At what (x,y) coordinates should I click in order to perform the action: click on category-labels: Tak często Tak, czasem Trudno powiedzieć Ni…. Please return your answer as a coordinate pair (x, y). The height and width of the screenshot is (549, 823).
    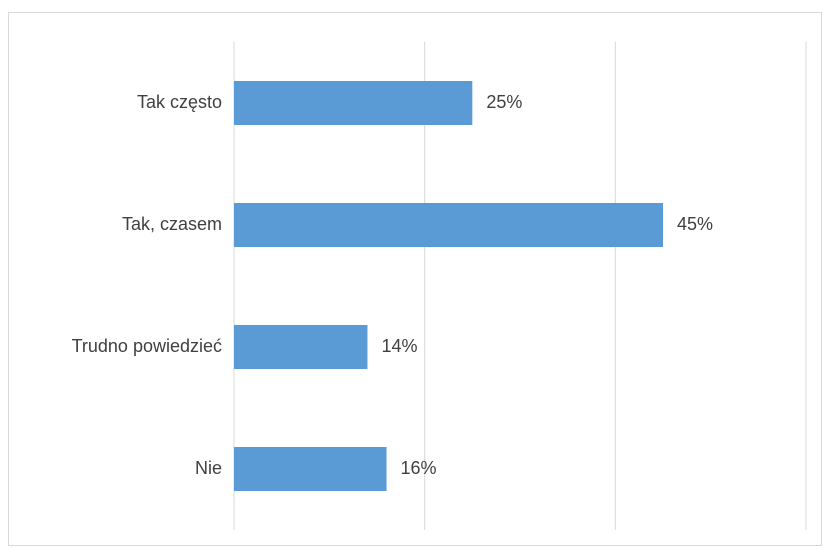
    Looking at the image, I should click on (147, 285).